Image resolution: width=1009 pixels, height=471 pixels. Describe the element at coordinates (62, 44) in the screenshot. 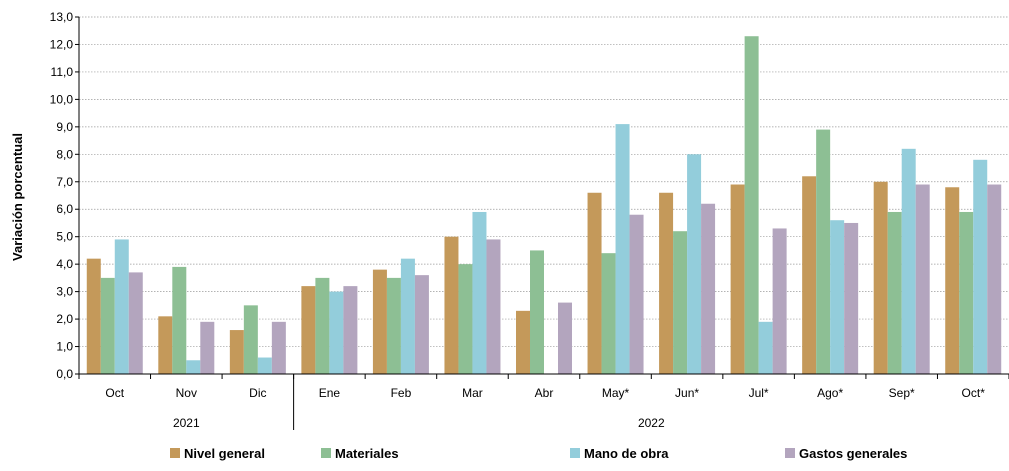

I see `y-tick-label: 12,0` at that location.